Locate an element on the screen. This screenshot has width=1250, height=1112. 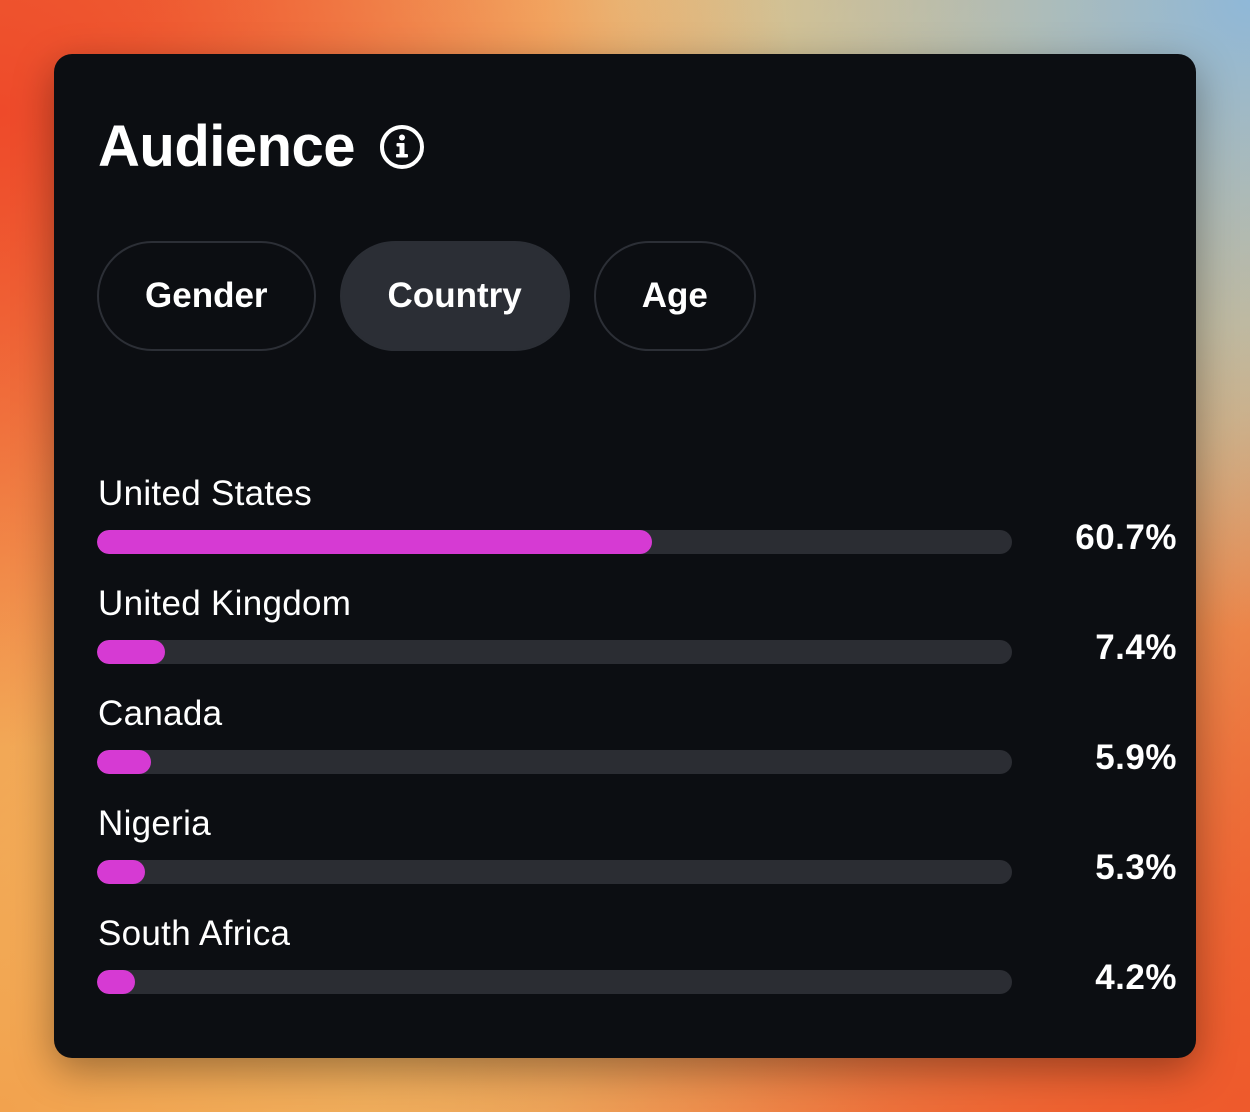
country-name: United States is located at coordinates (205, 493).